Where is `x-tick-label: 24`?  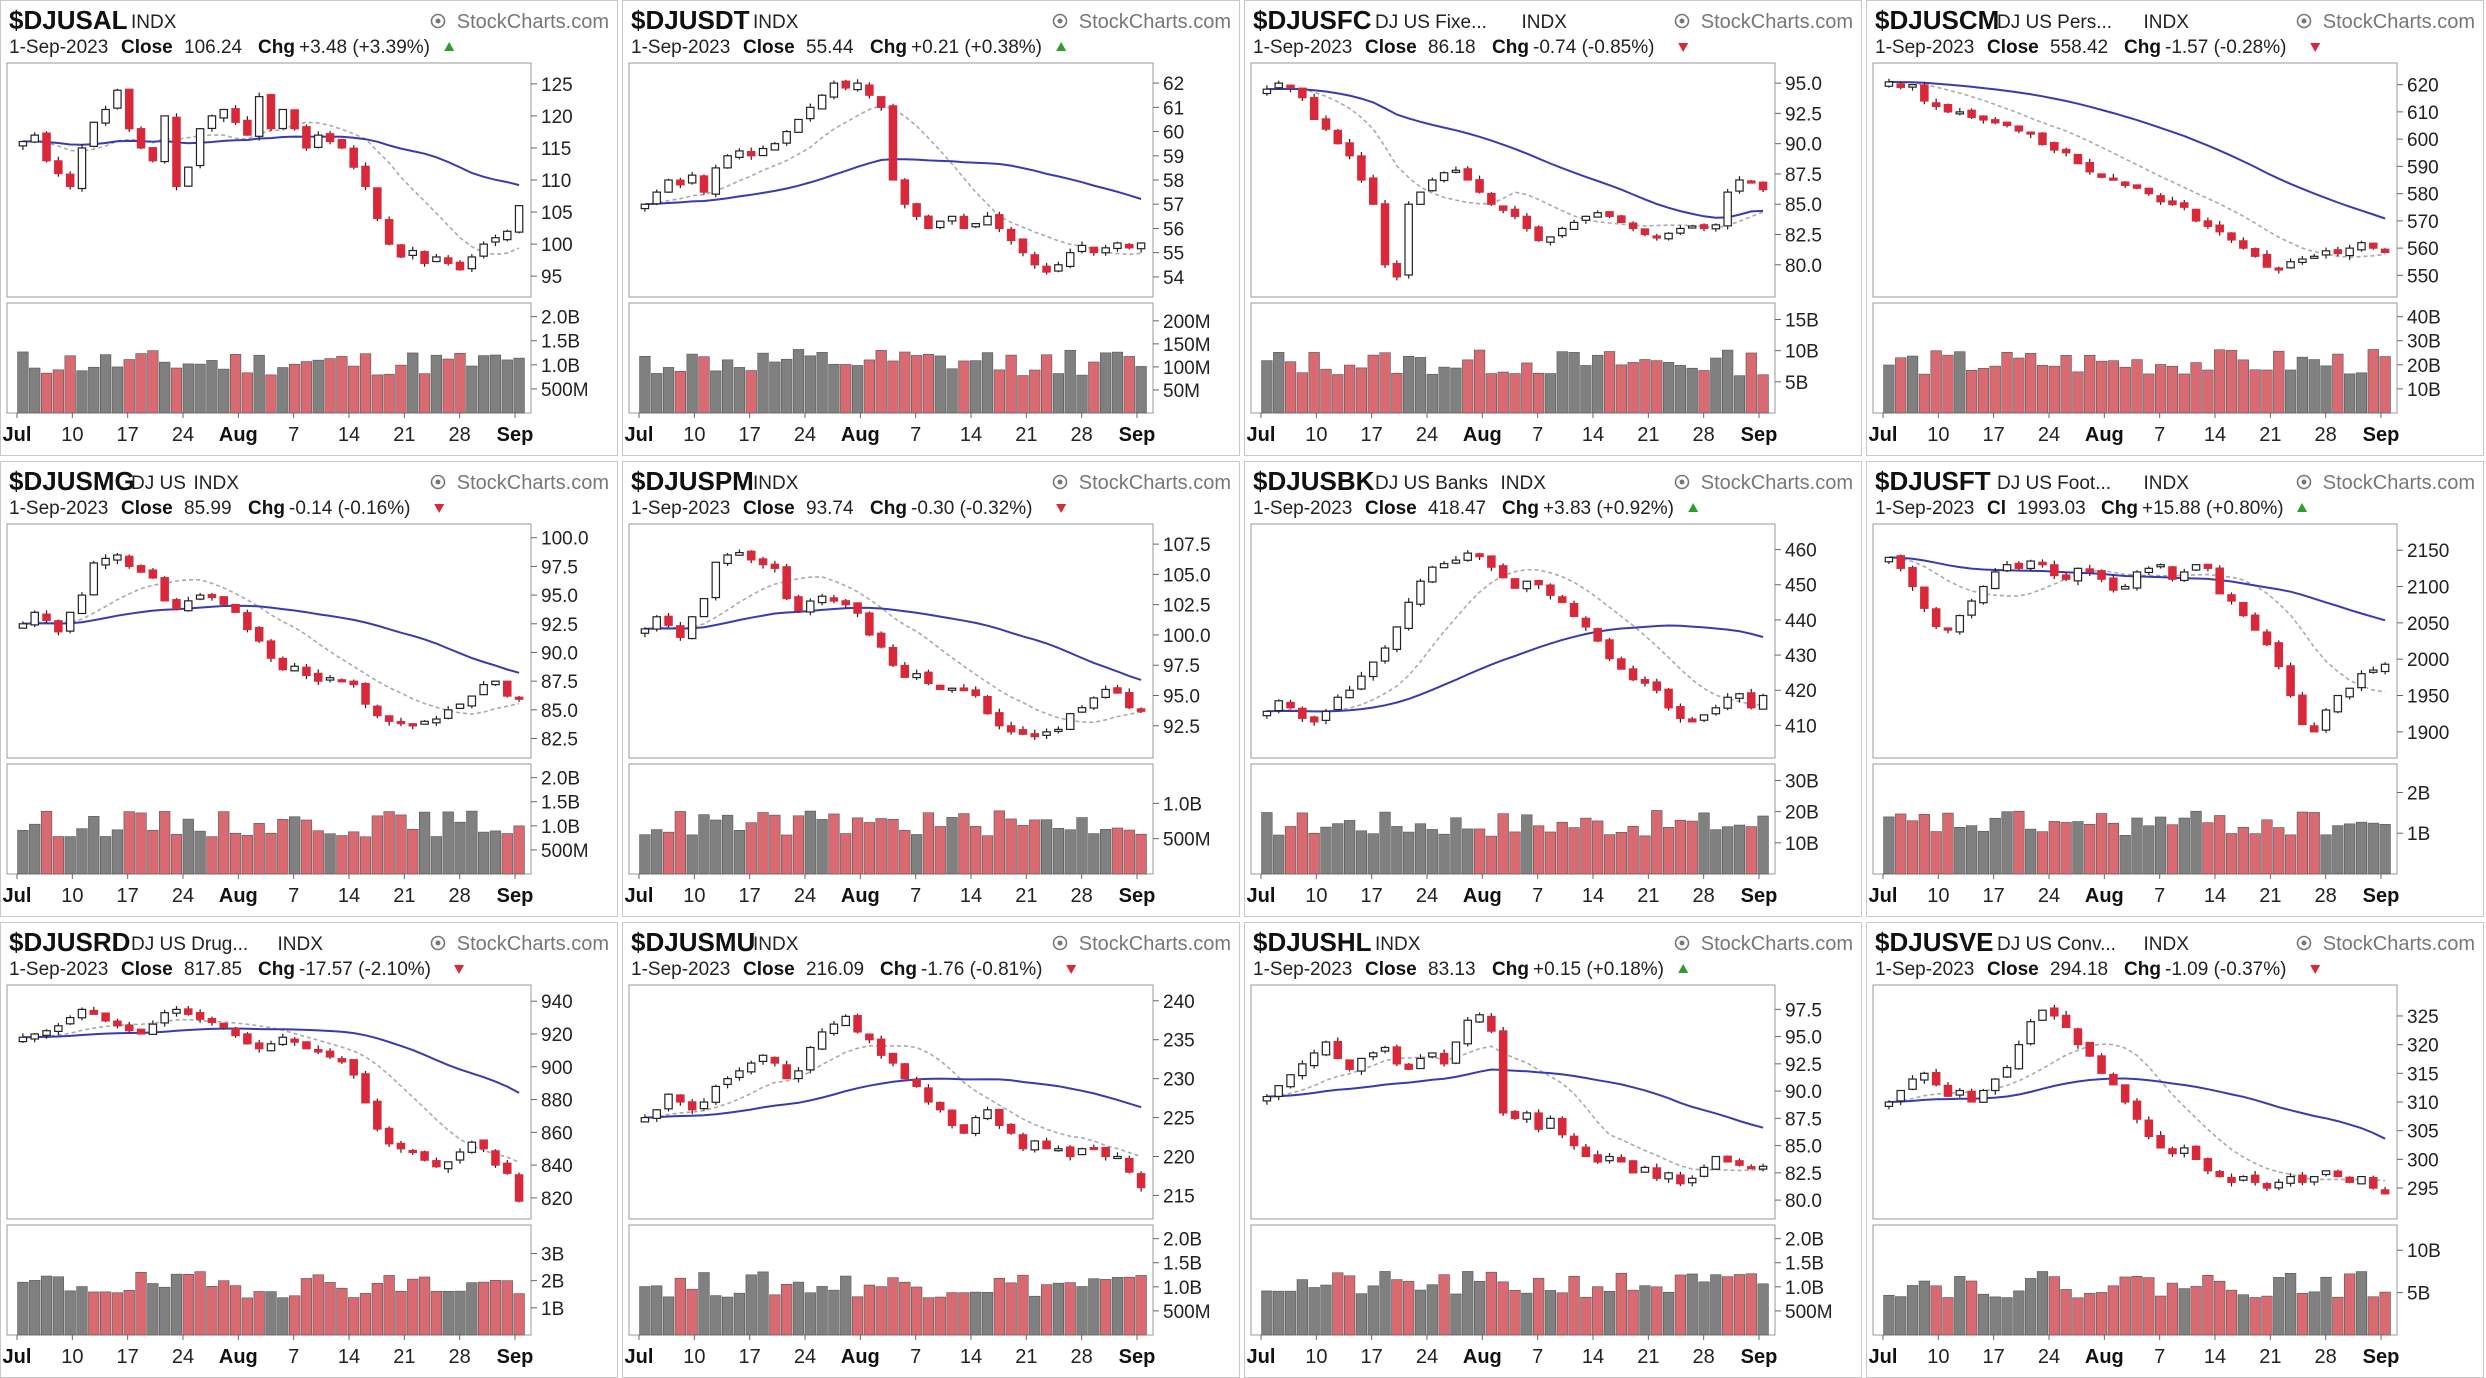 x-tick-label: 24 is located at coordinates (1427, 896).